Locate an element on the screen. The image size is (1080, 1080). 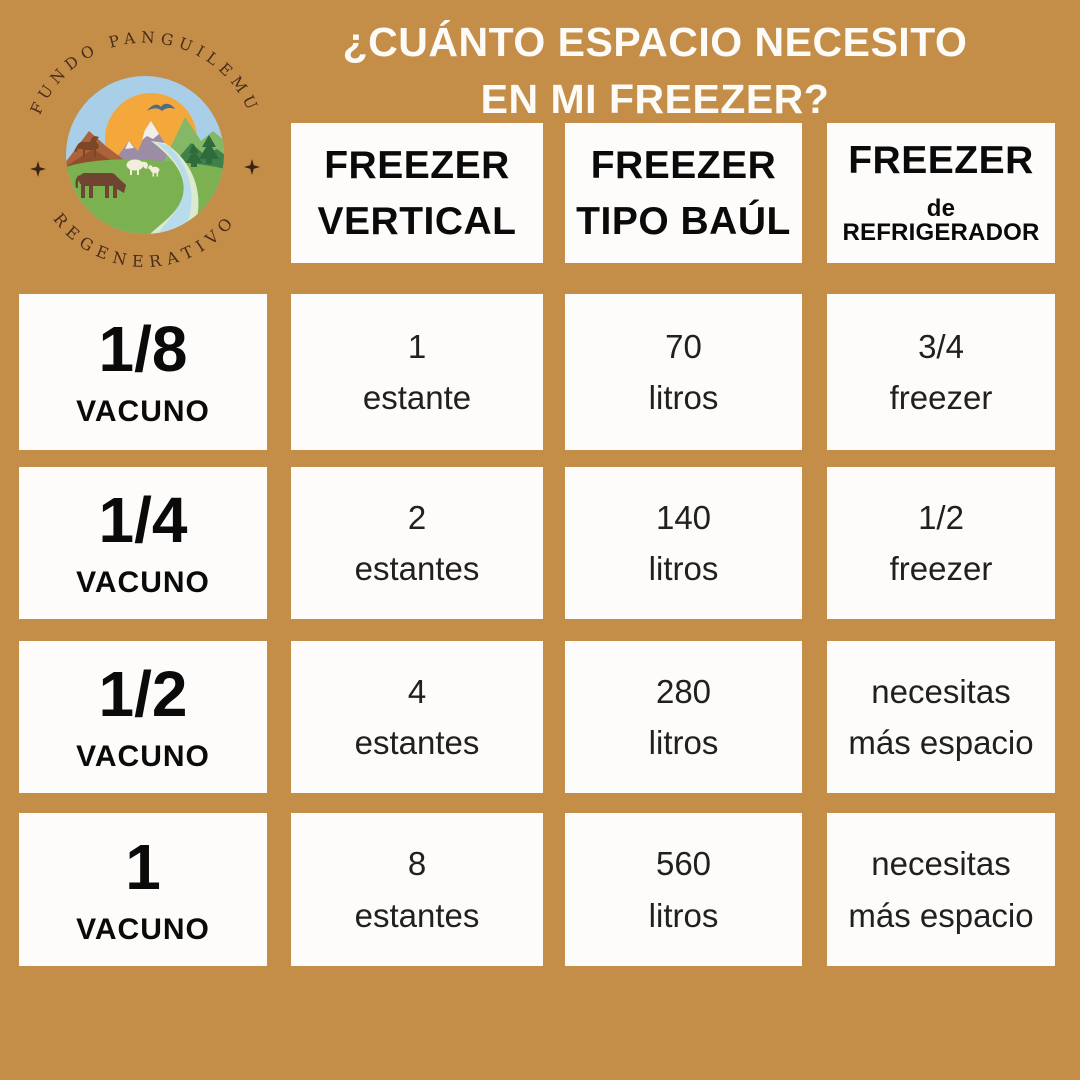
row-label-1-2-vacuno: 1/2 VACUNO is located at coordinates (143, 717).